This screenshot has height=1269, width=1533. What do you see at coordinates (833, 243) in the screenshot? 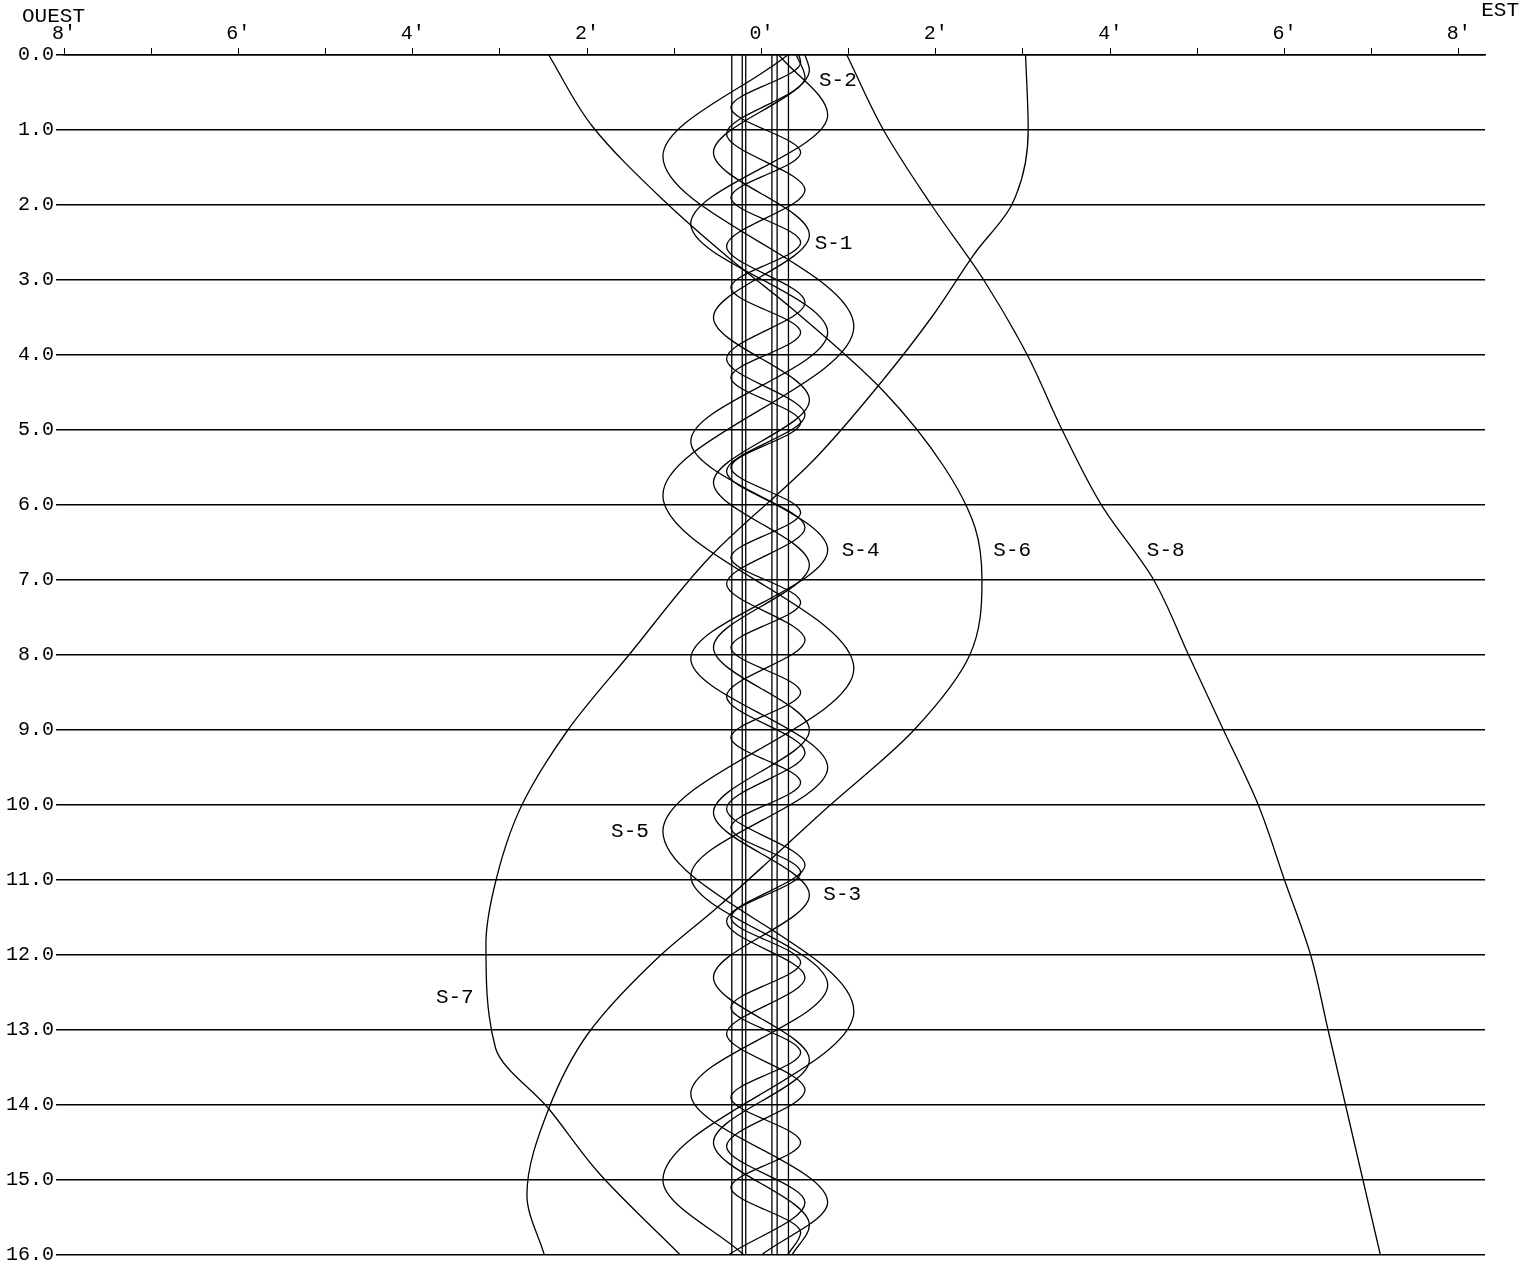
I see `annotation: S-1` at bounding box center [833, 243].